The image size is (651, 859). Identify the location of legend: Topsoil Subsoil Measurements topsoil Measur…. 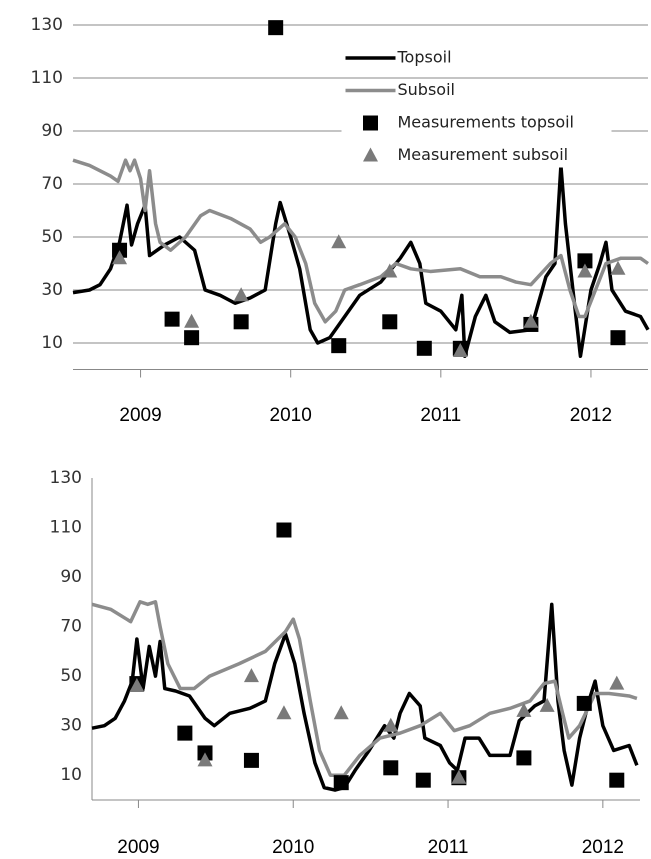
(476, 107).